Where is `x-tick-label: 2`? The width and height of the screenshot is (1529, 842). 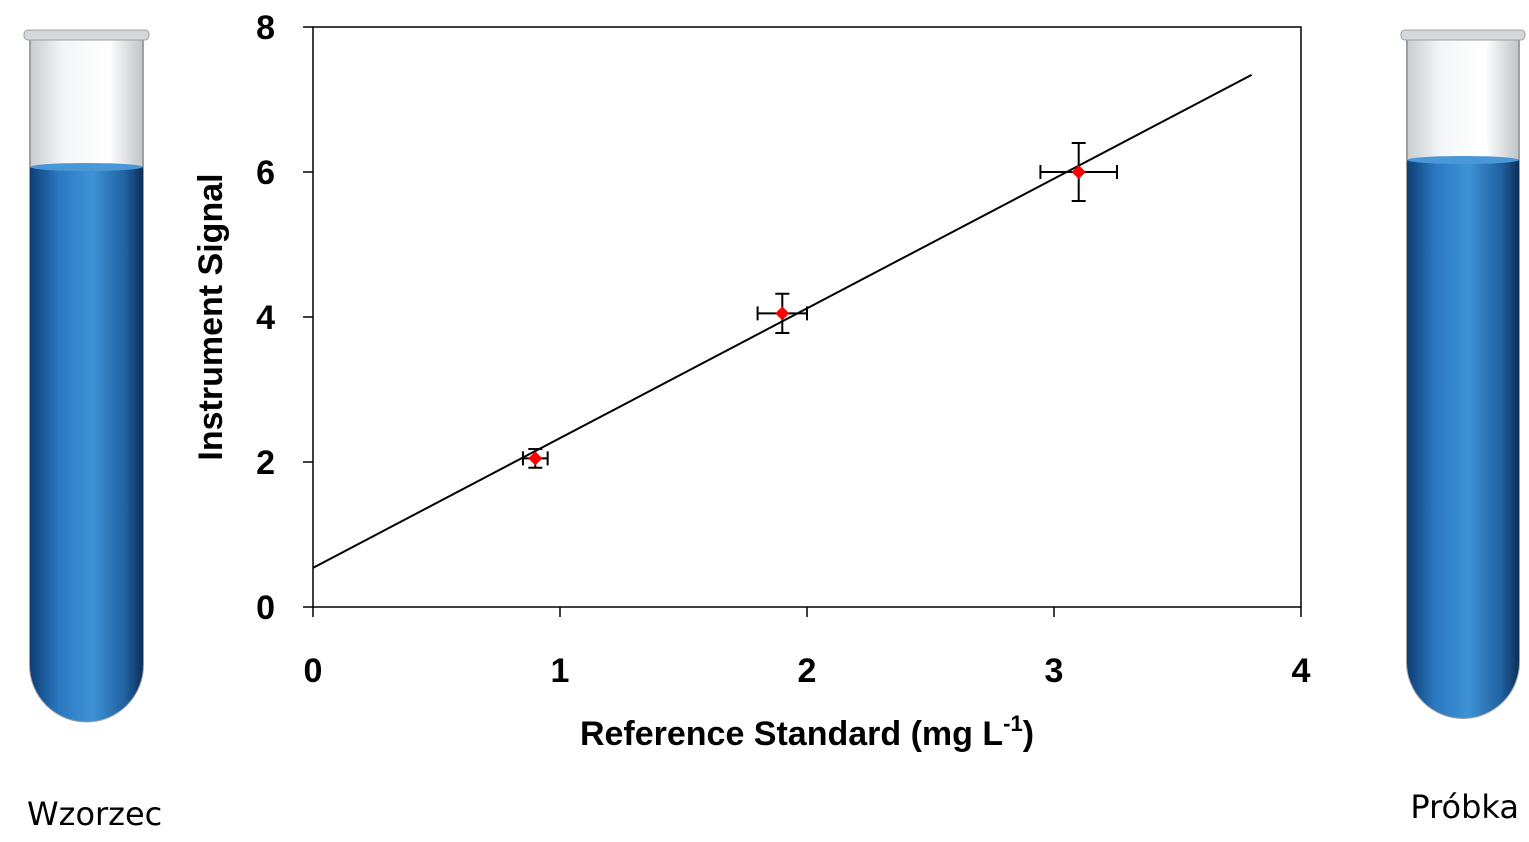
x-tick-label: 2 is located at coordinates (807, 671).